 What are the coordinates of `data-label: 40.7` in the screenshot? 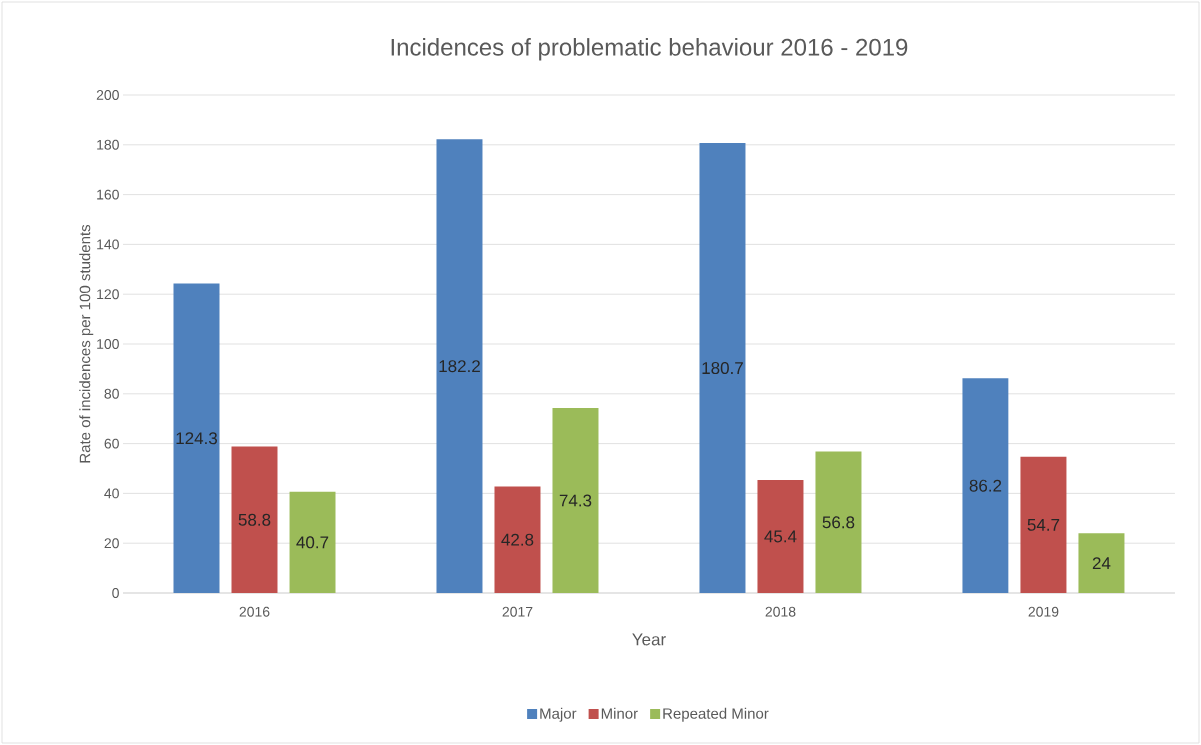 It's located at (312, 542).